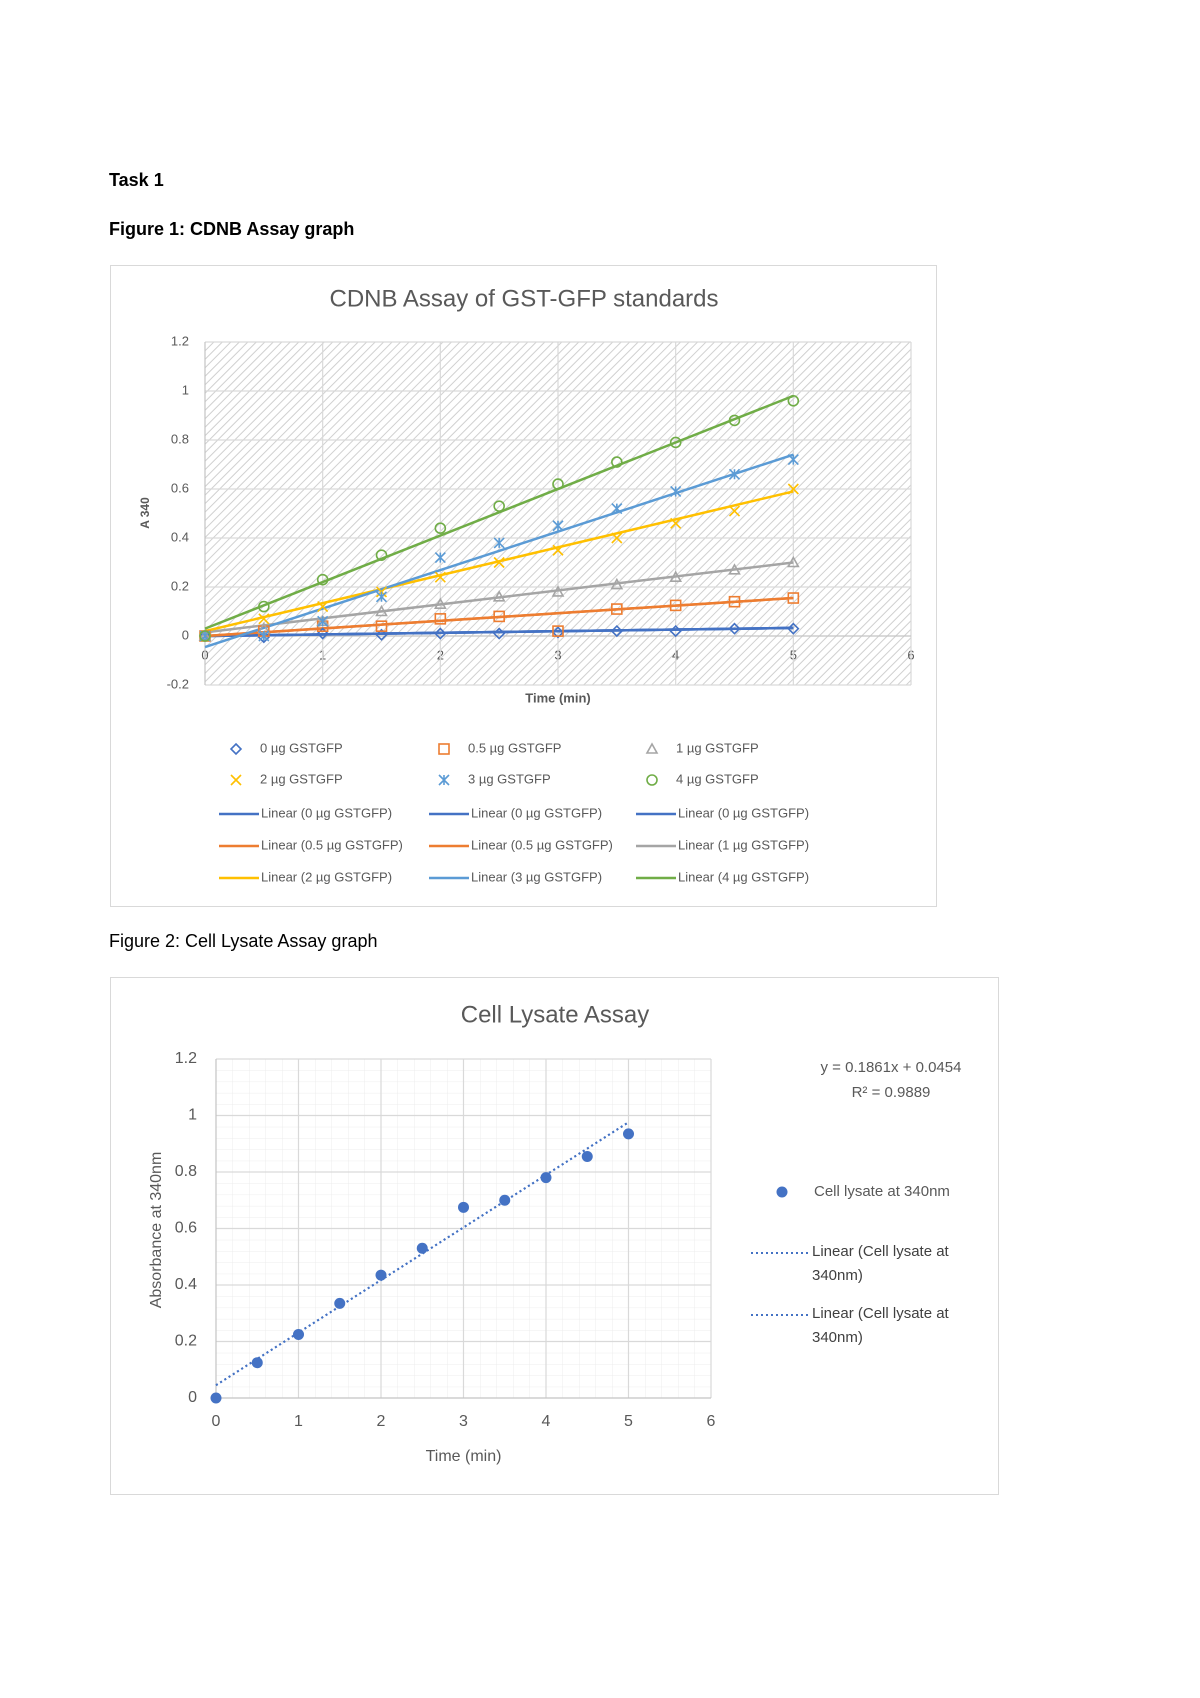 The height and width of the screenshot is (1698, 1200). I want to click on y-tick-label: 0.6, so click(186, 1228).